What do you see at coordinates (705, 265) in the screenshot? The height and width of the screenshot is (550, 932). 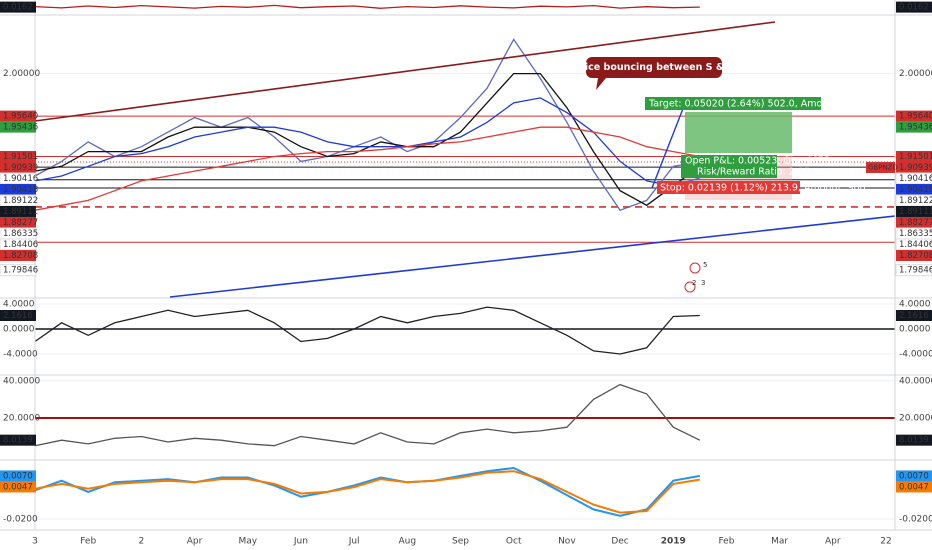 I see `event-label: 5` at bounding box center [705, 265].